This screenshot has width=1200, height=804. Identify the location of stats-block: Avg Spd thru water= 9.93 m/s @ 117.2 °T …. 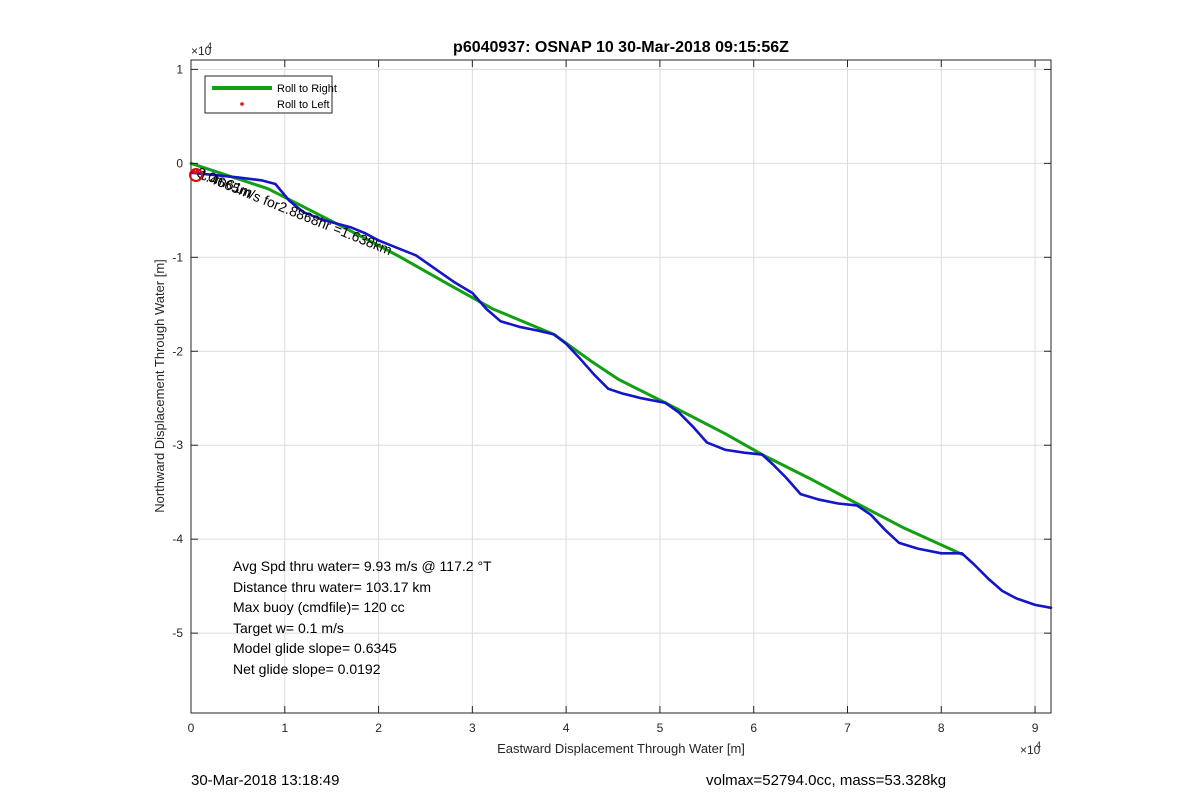
(362, 617).